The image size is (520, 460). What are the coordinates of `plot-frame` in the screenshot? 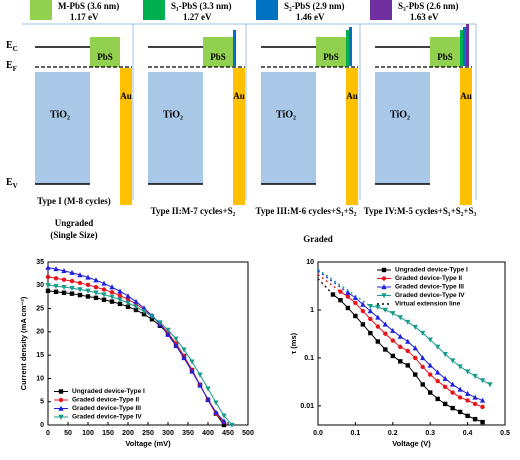 It's located at (411, 343).